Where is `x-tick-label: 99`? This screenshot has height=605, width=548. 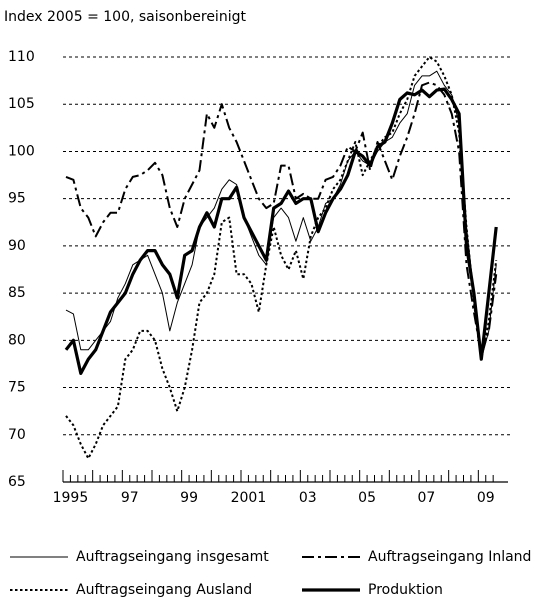 x-tick-label: 99 is located at coordinates (189, 498).